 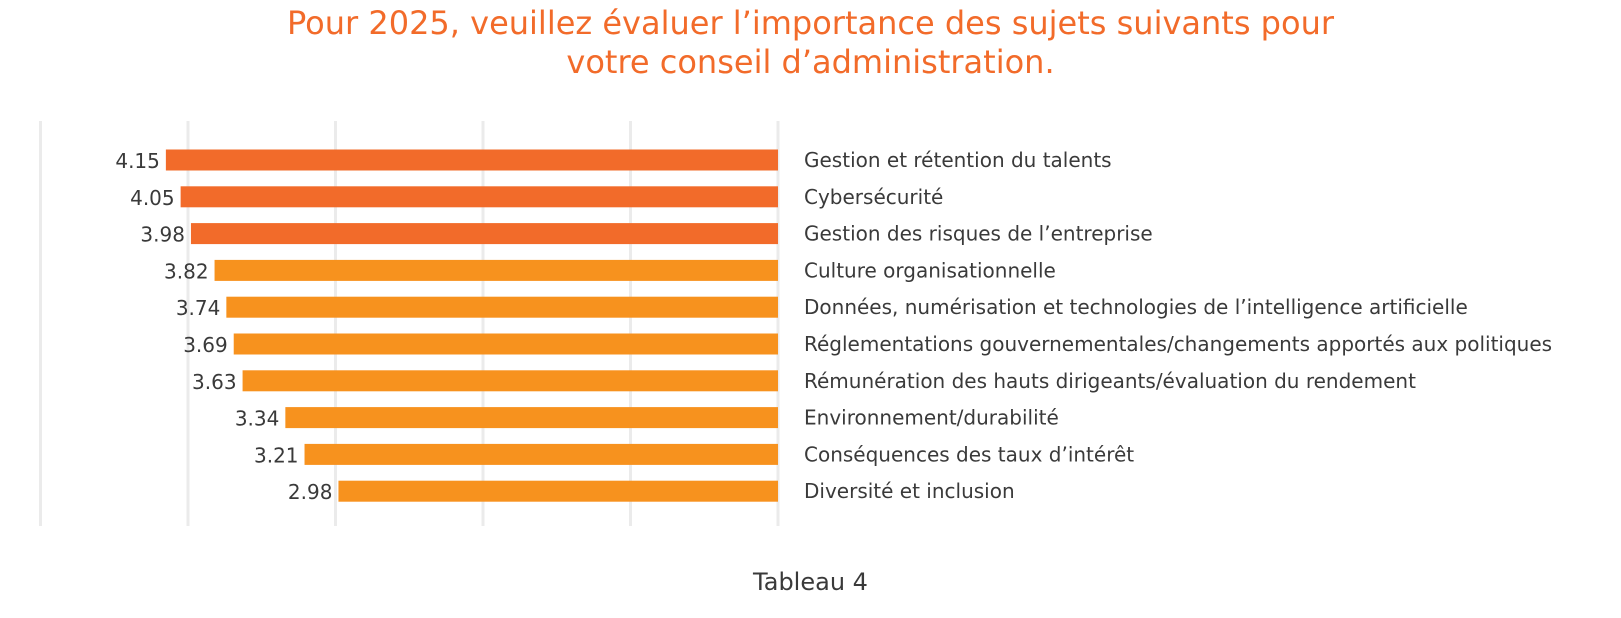 What do you see at coordinates (162, 235) in the screenshot?
I see `bar-value-label: 3.98` at bounding box center [162, 235].